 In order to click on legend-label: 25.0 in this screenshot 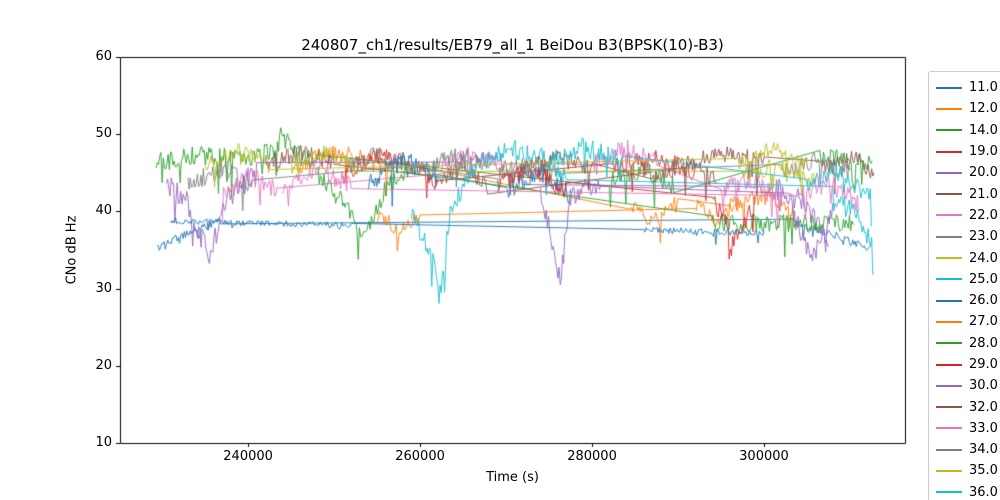, I will do `click(983, 279)`.